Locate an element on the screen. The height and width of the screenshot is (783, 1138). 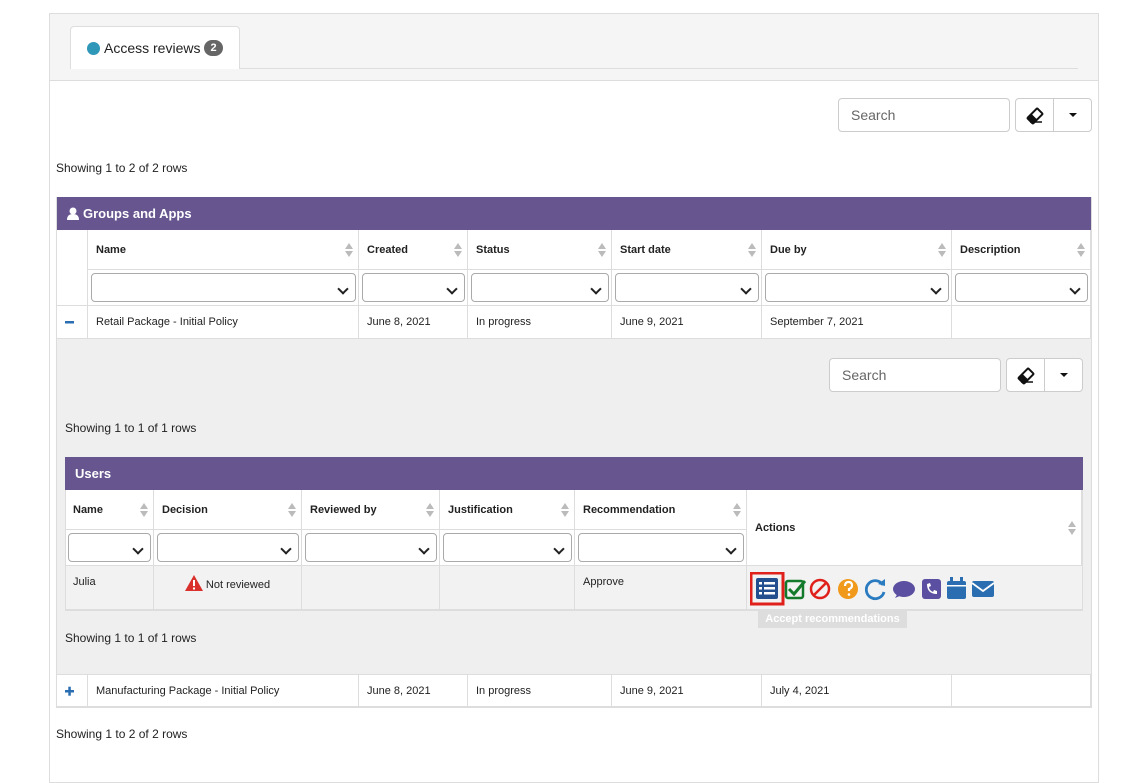
column-header: Decision is located at coordinates (228, 510).